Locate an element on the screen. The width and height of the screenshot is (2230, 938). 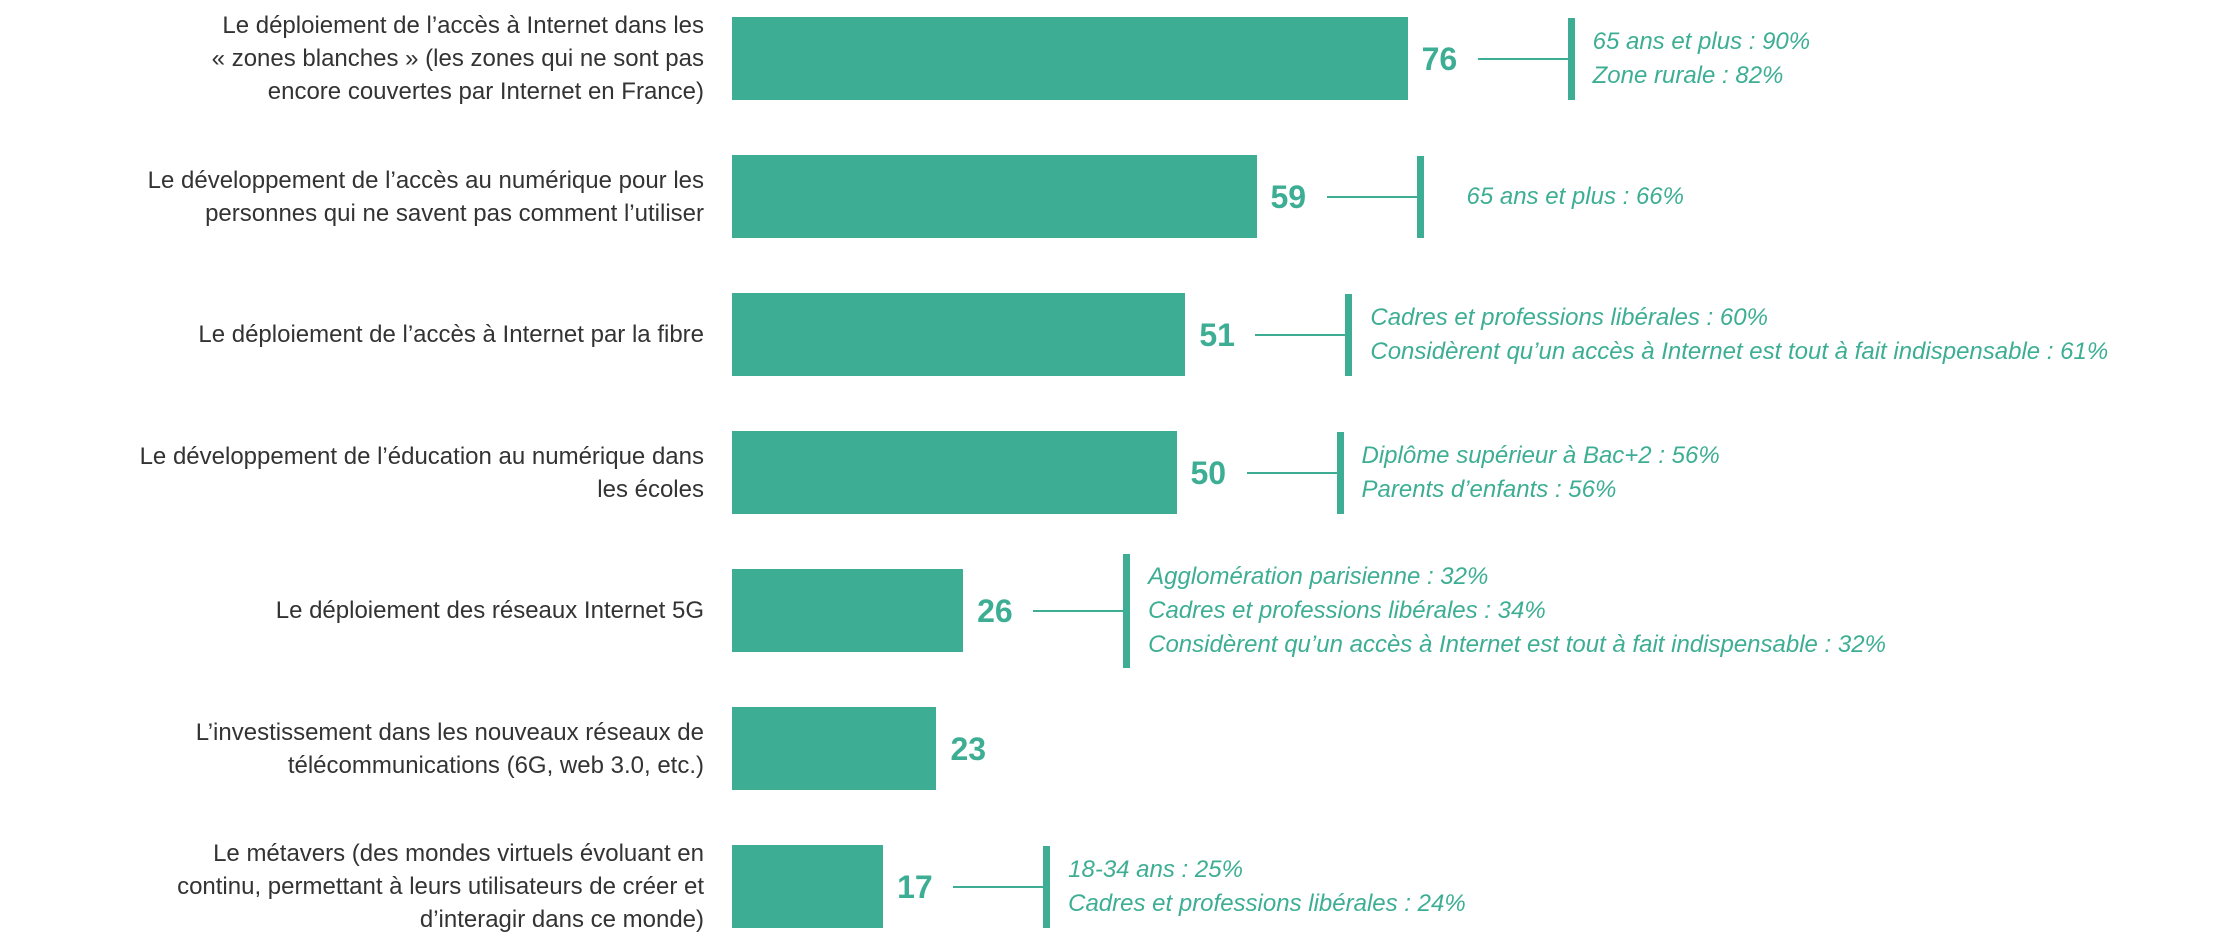
annotation: 65 ans et plus : 90% is located at coordinates (1701, 41).